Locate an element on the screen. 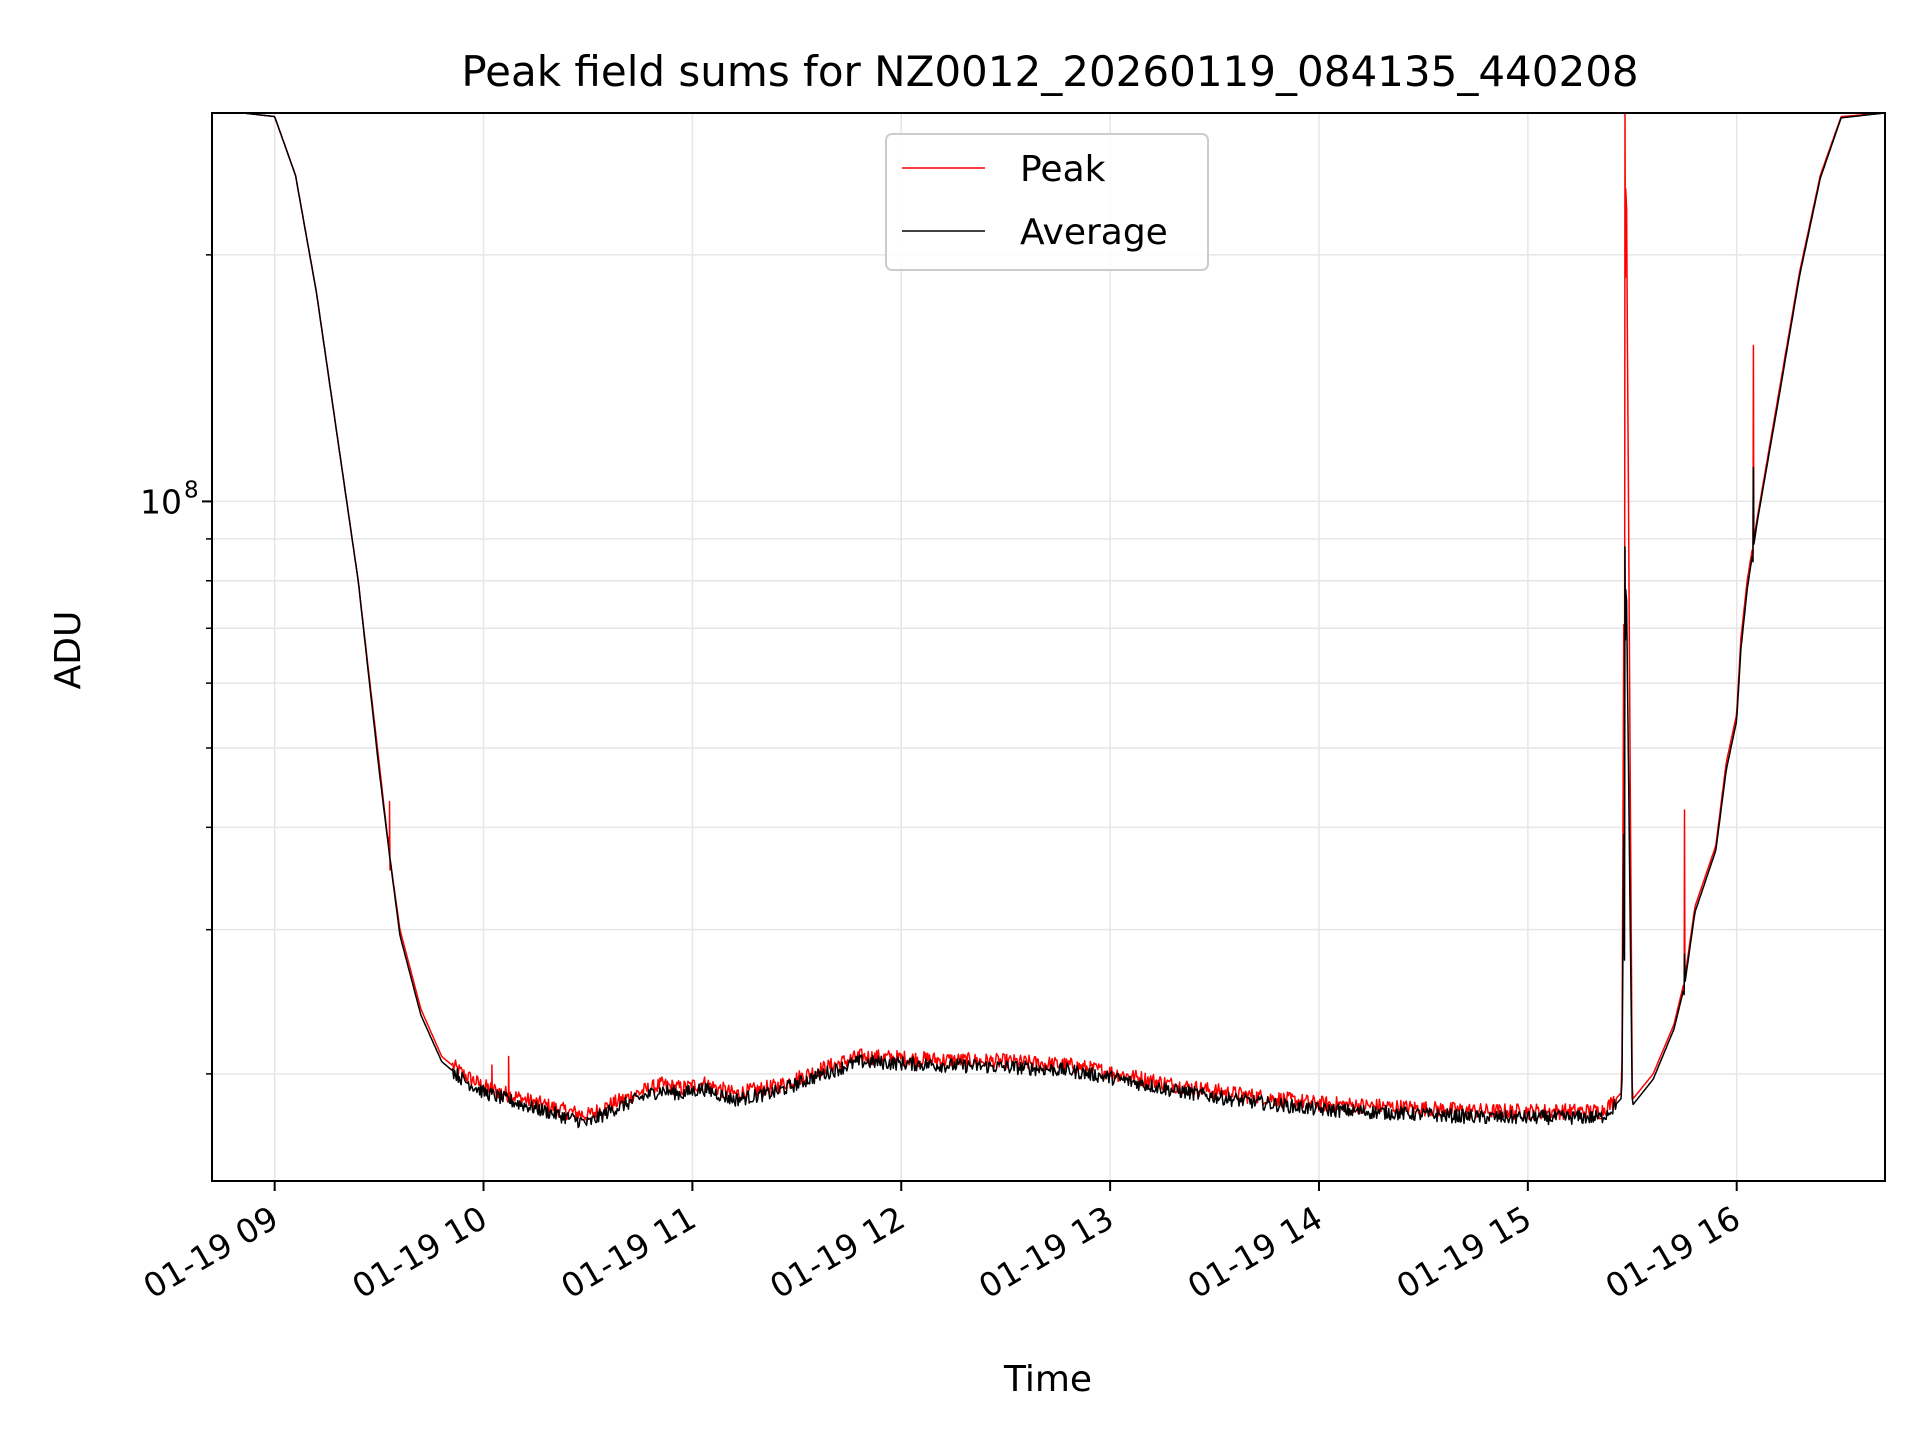 Image resolution: width=1920 pixels, height=1440 pixels. x-axis-label: Time is located at coordinates (1047, 1379).